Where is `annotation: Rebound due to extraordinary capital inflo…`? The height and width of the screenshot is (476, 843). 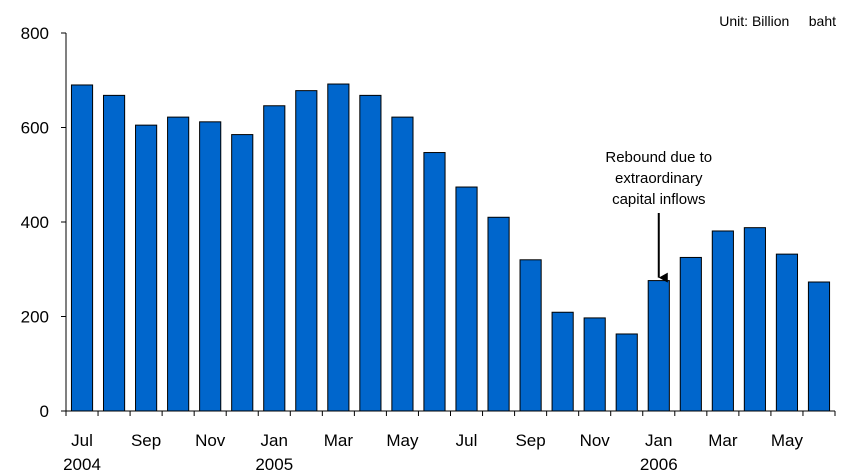
annotation: Rebound due to extraordinary capital inflo… is located at coordinates (658, 216).